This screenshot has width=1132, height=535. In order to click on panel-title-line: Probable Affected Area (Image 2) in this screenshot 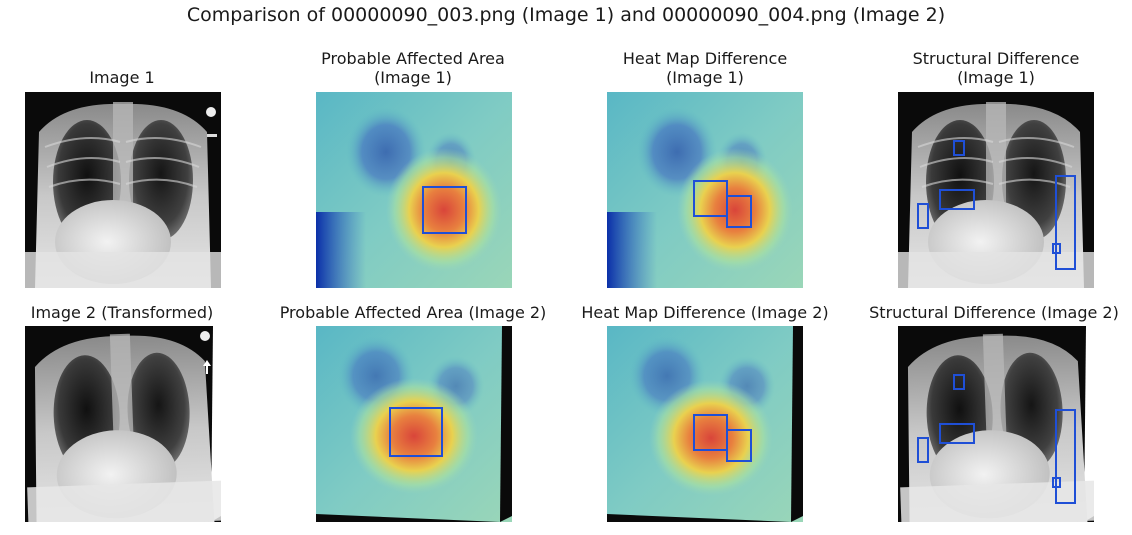, I will do `click(413, 312)`.